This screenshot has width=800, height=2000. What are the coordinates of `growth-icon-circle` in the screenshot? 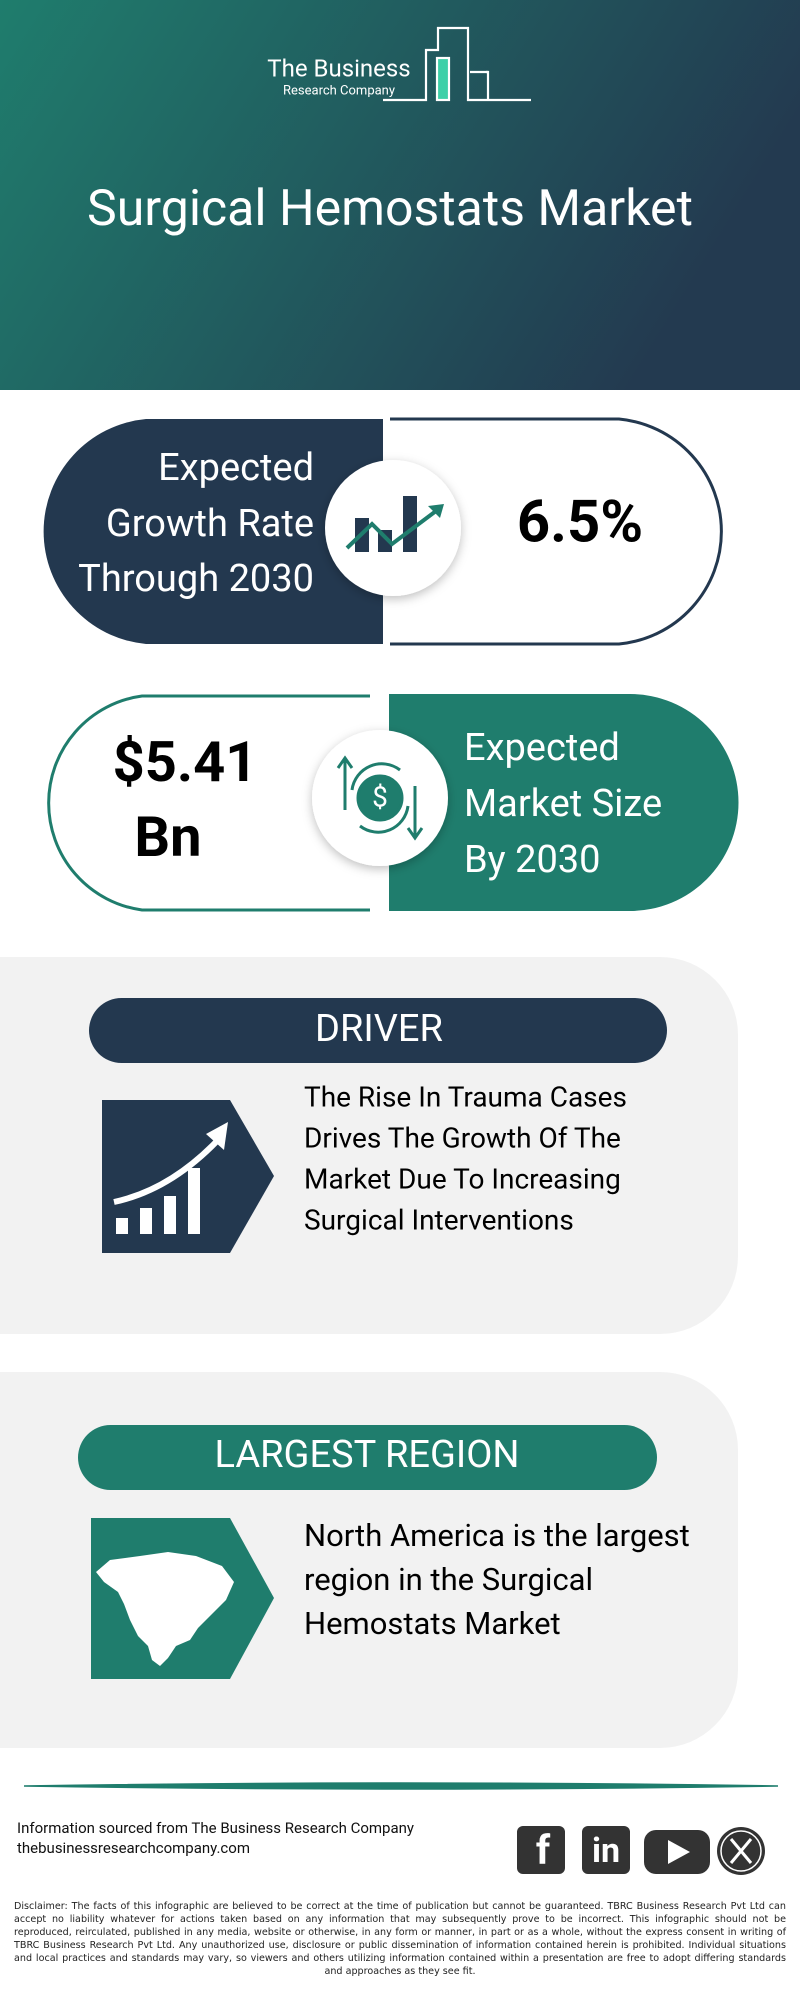 It's located at (393, 528).